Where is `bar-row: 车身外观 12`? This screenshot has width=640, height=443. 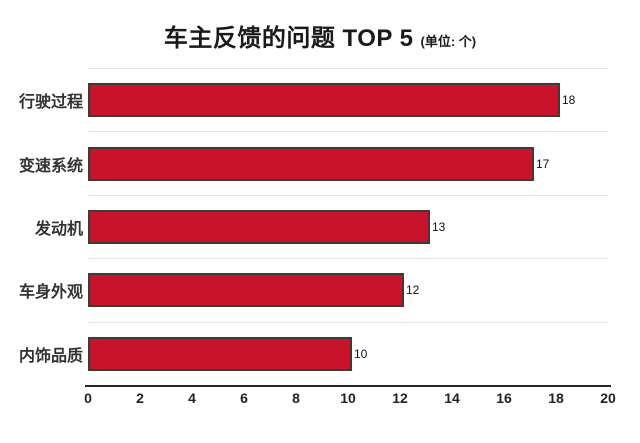 bar-row: 车身外观 12 is located at coordinates (313, 289).